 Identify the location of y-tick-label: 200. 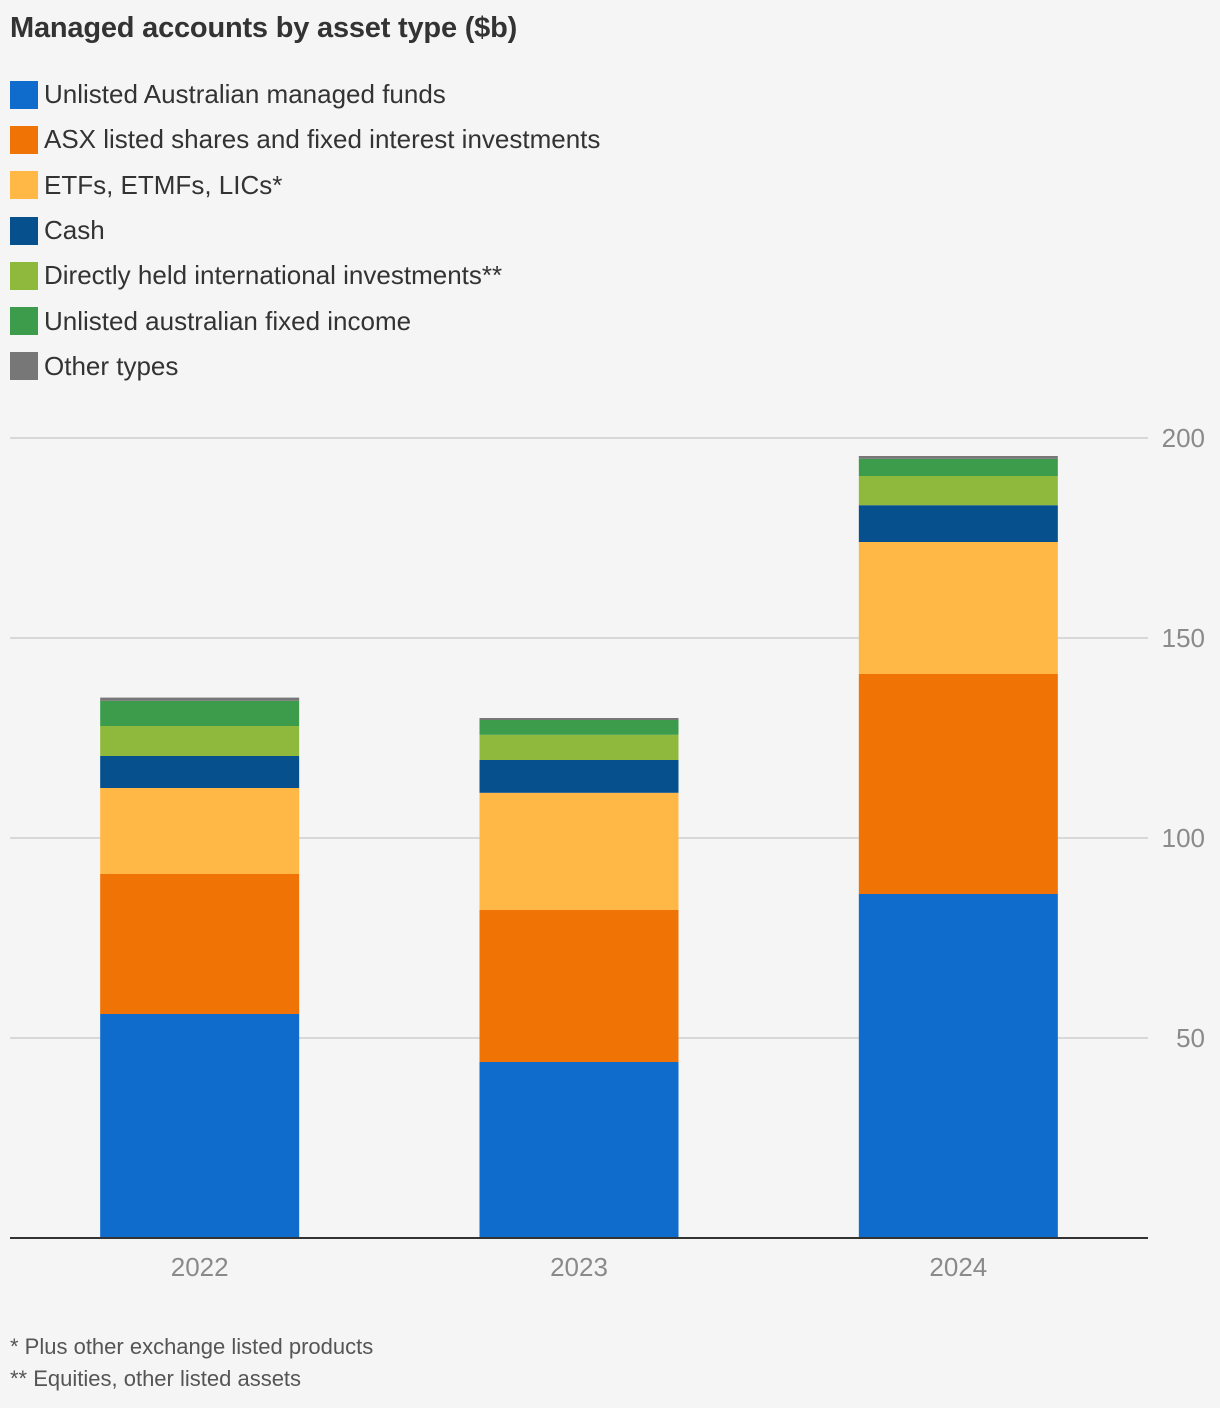
(1183, 438).